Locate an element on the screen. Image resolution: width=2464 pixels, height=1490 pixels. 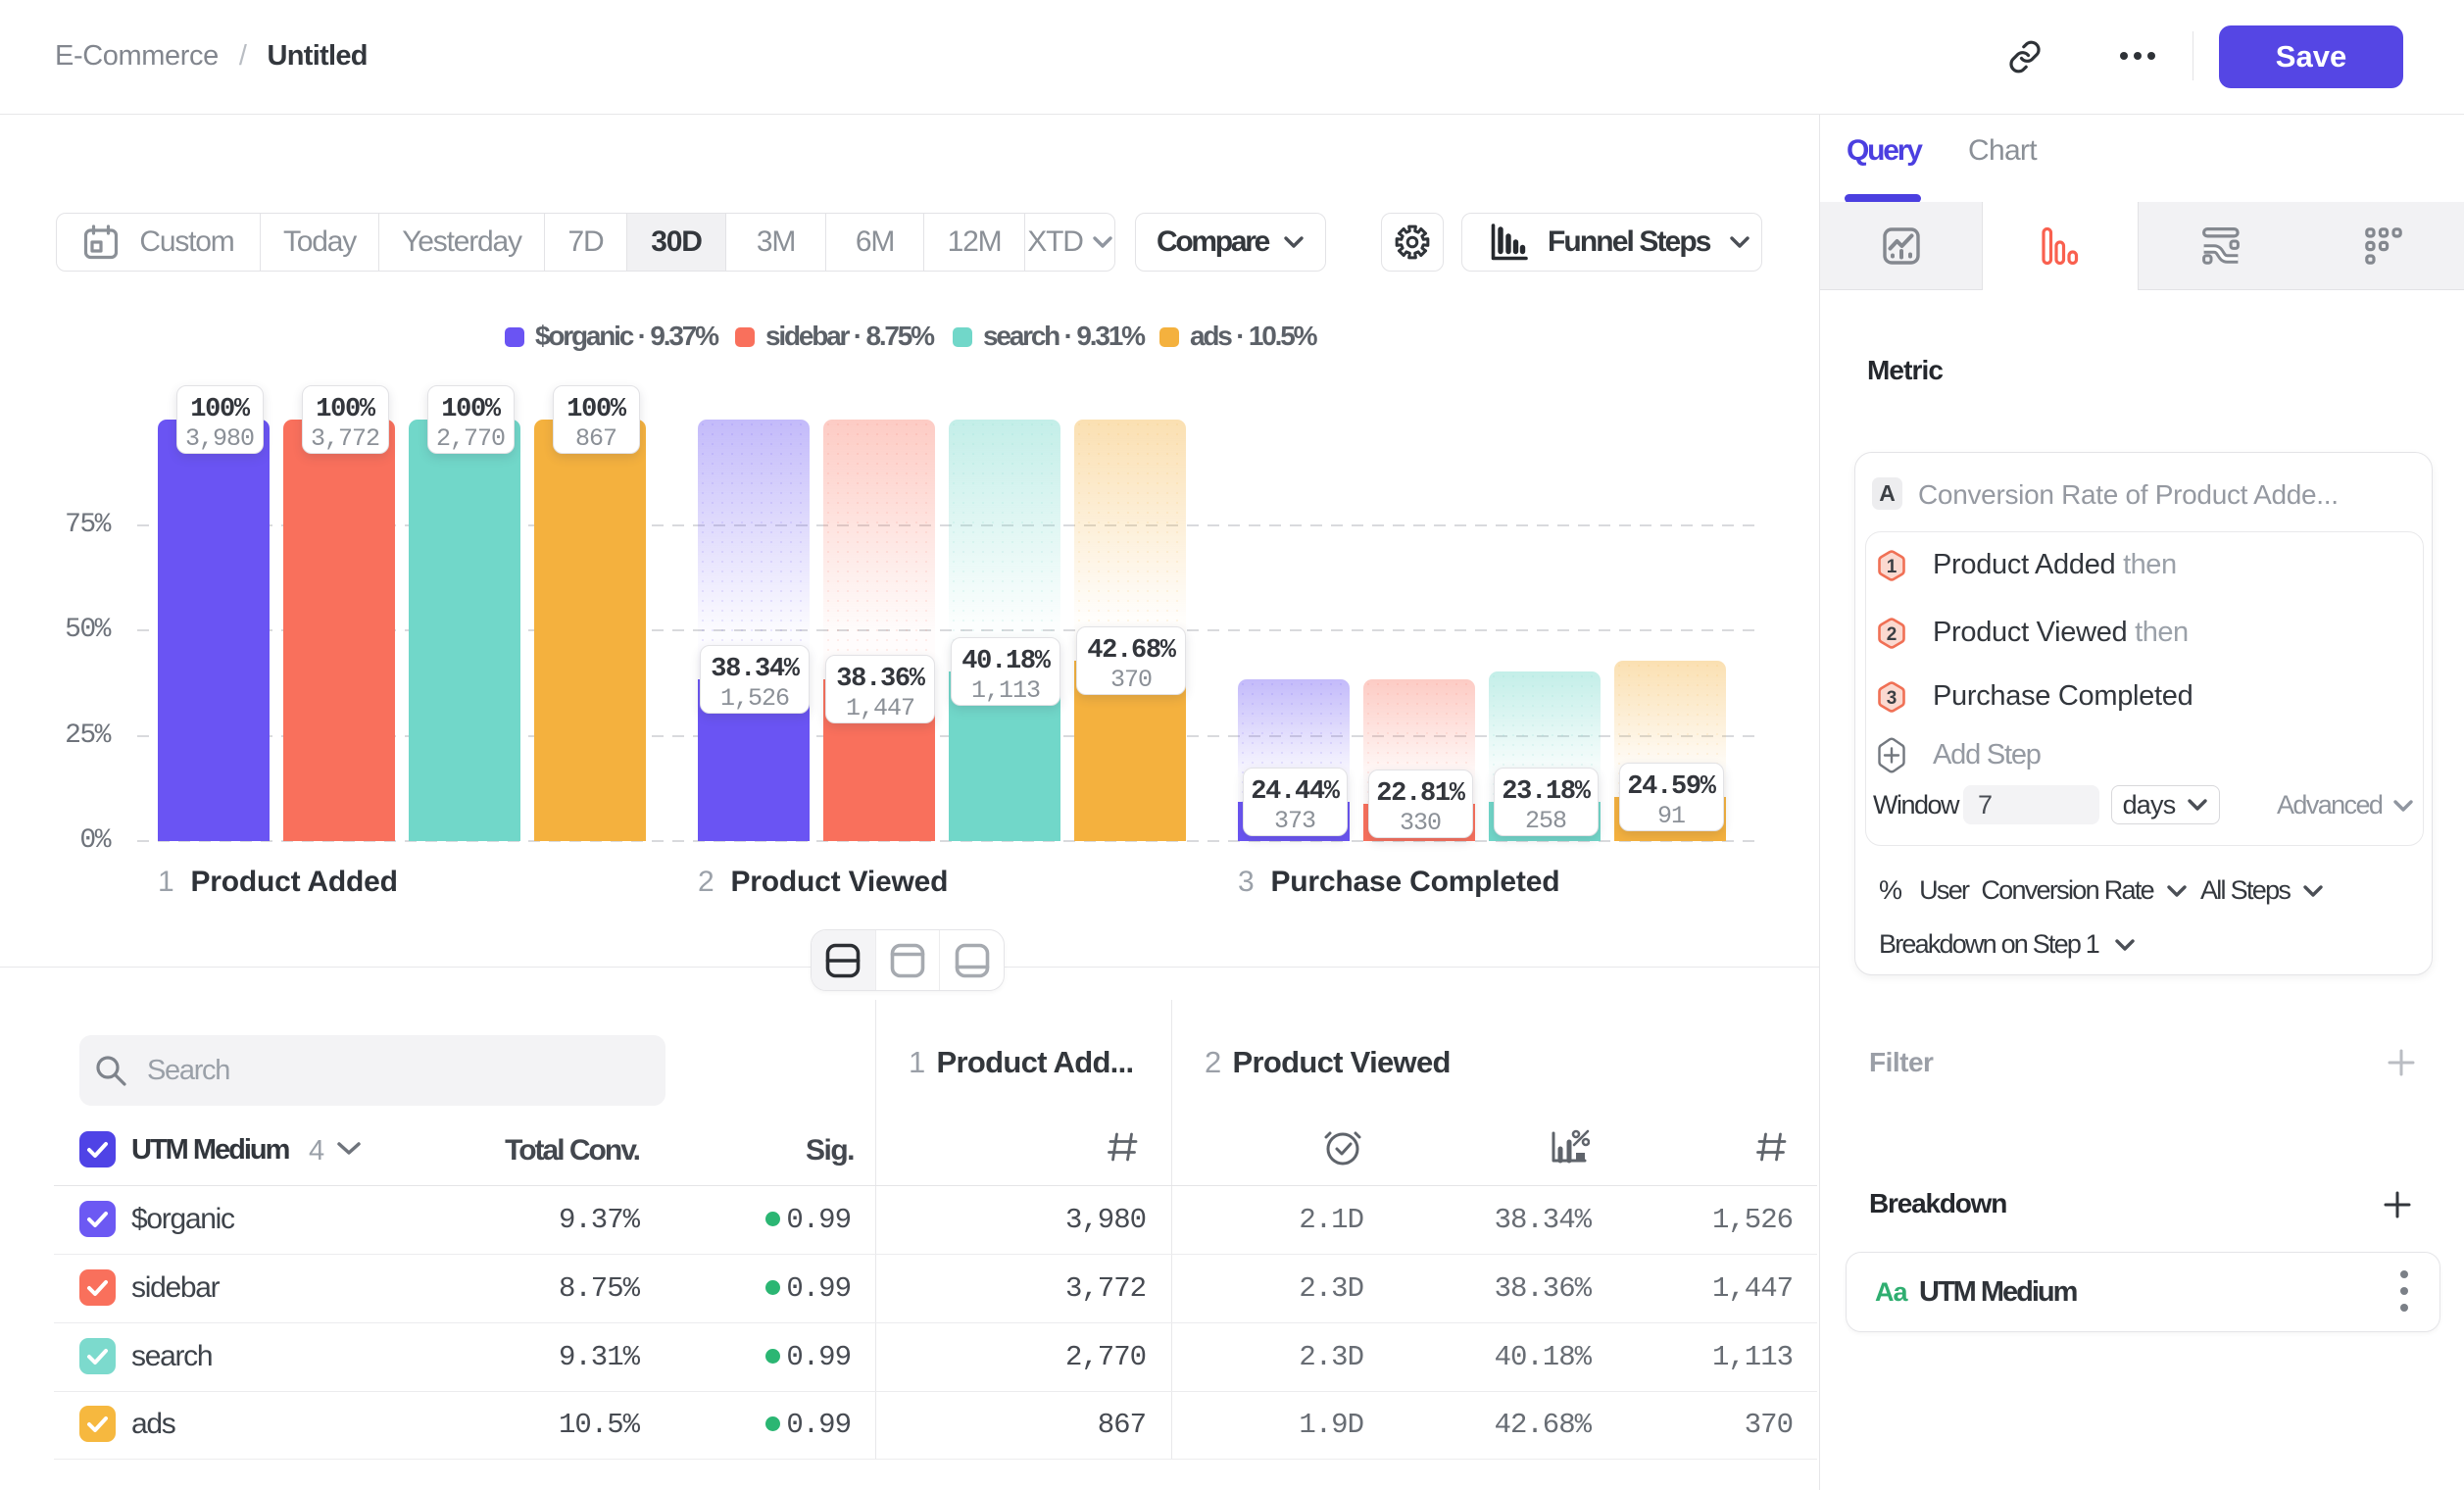
svg-text: 3 is located at coordinates (1892, 698).